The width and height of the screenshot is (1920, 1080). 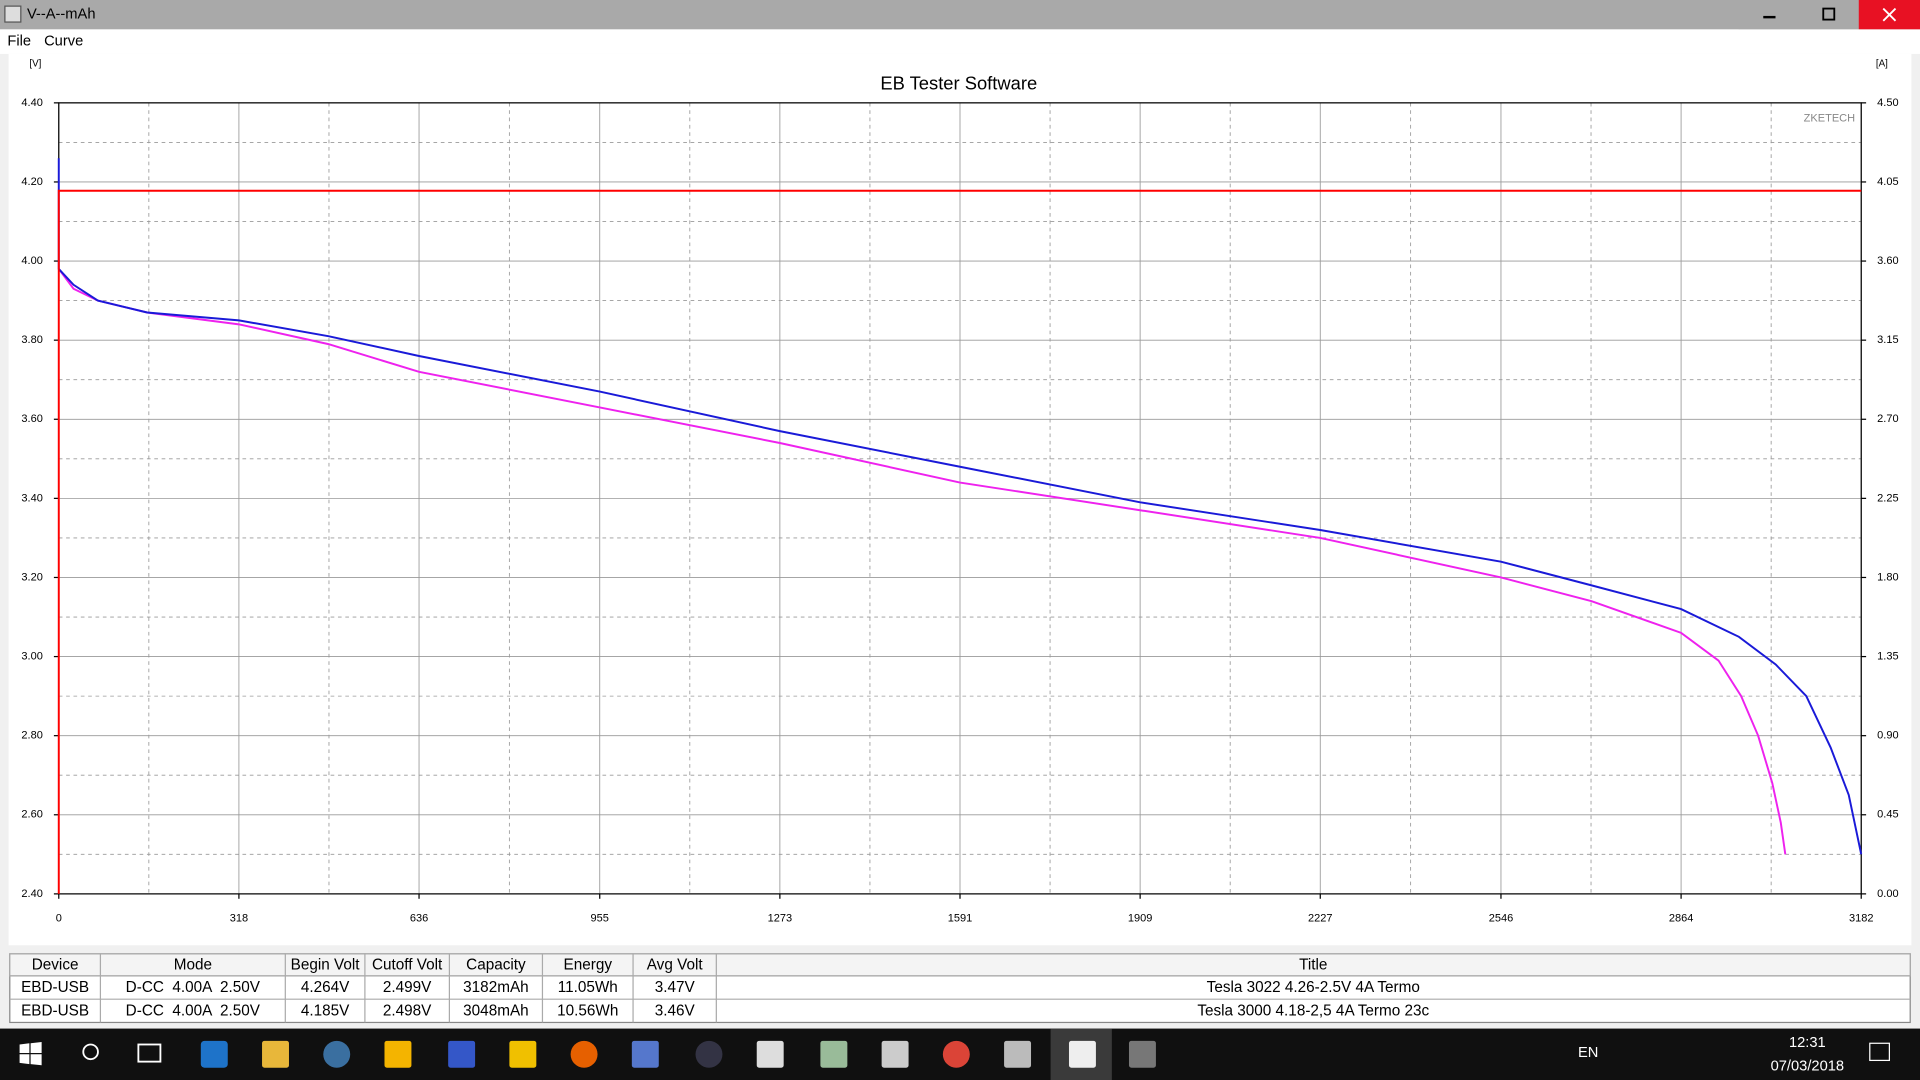 I want to click on x-tick-label: 2227, so click(x=1320, y=918).